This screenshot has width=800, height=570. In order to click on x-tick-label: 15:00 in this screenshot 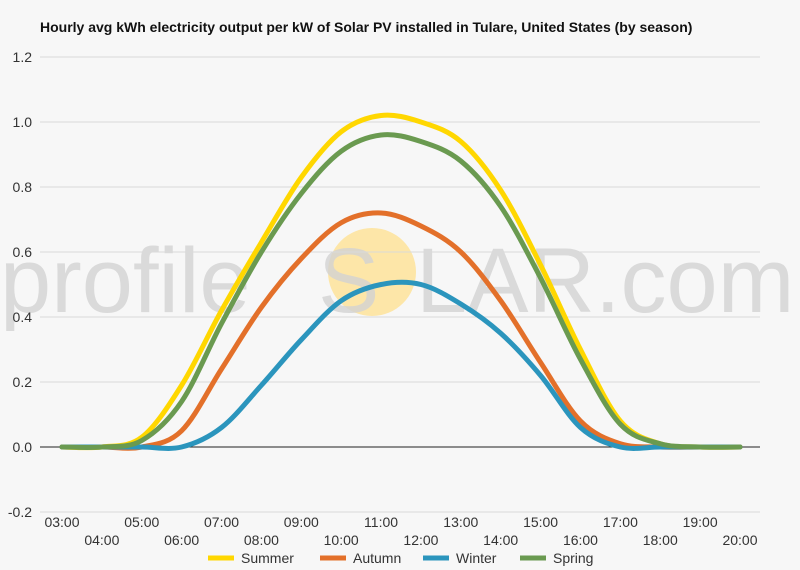, I will do `click(540, 522)`.